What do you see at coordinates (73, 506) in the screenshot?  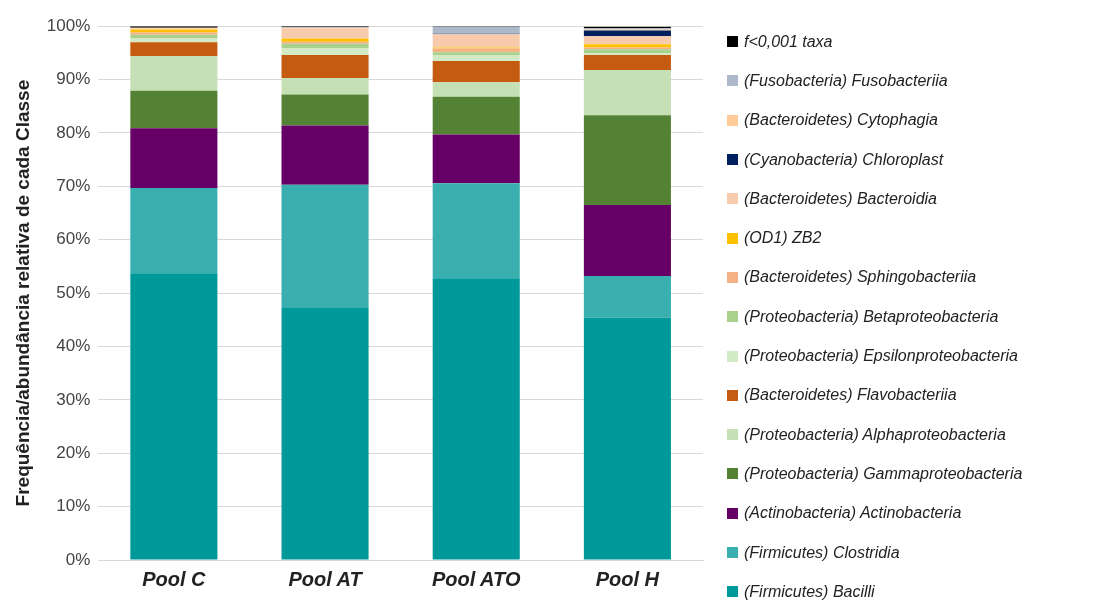 I see `y-tick-label: 10%` at bounding box center [73, 506].